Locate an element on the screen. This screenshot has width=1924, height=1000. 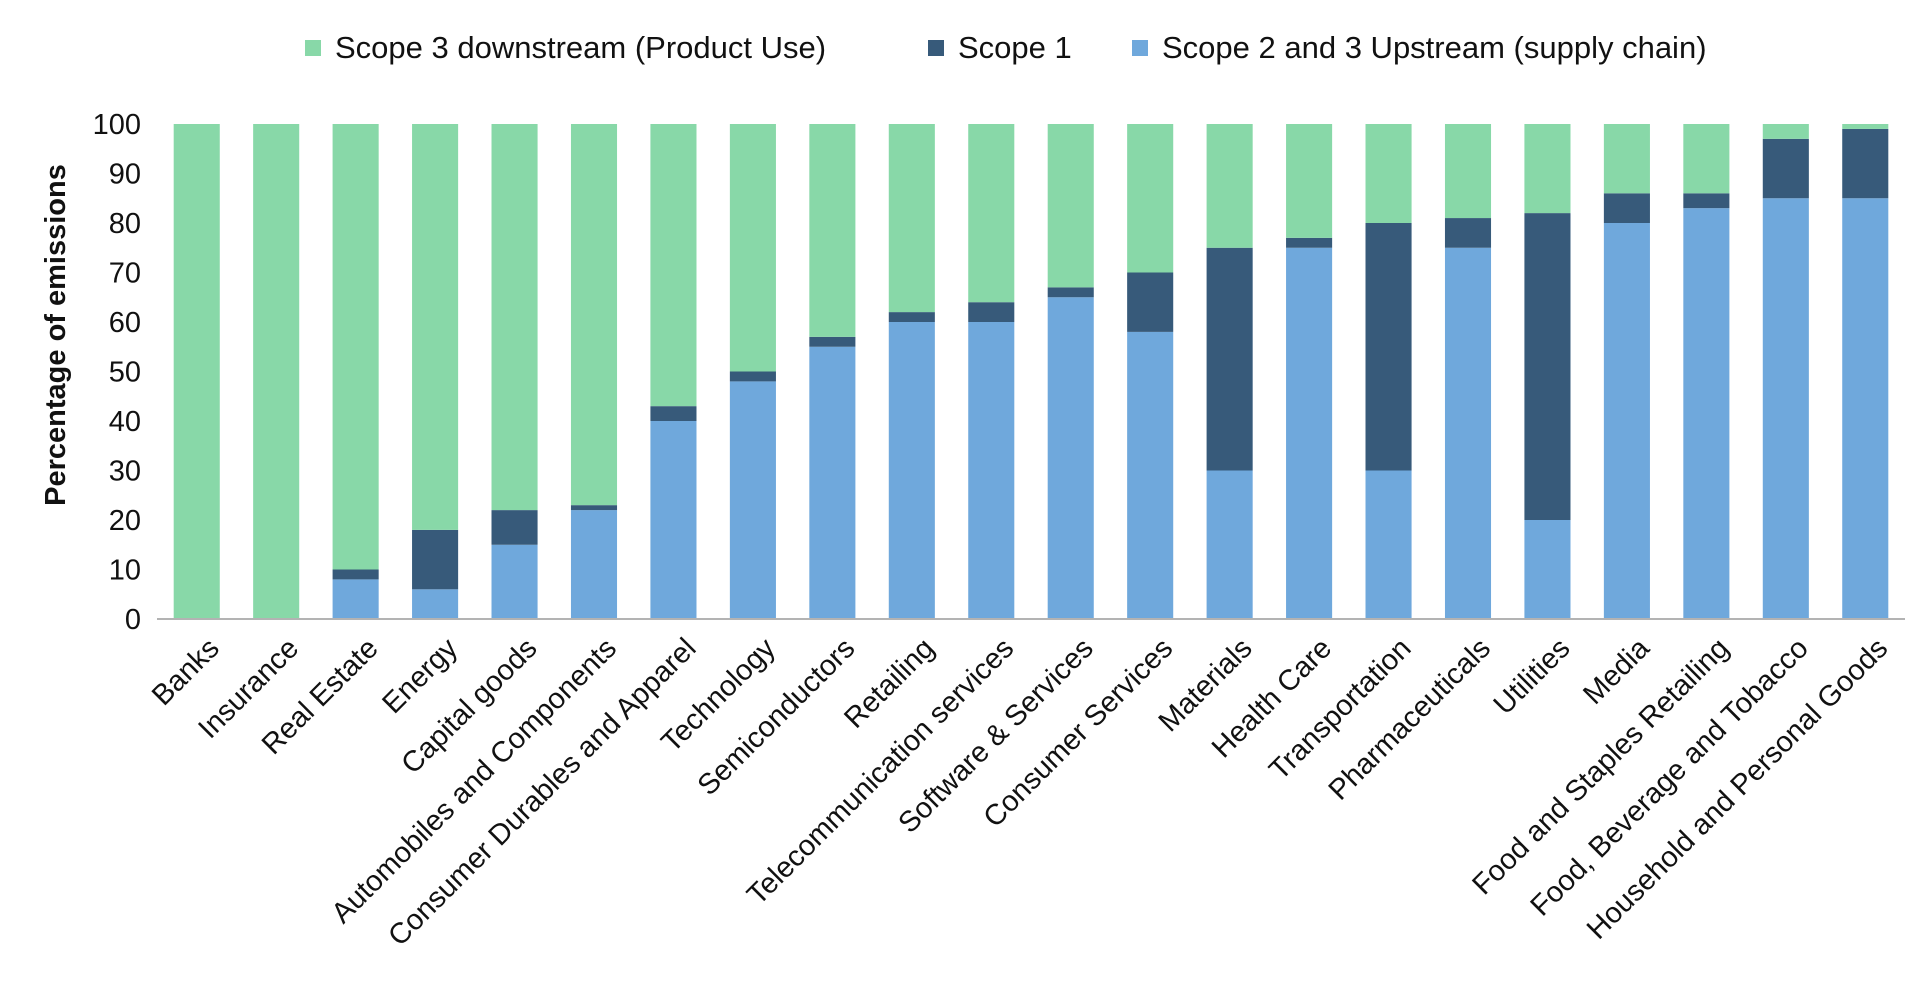
legend-label-scope2-3-upstream: Scope 2 and 3 Upstream (supply chain) is located at coordinates (1434, 47).